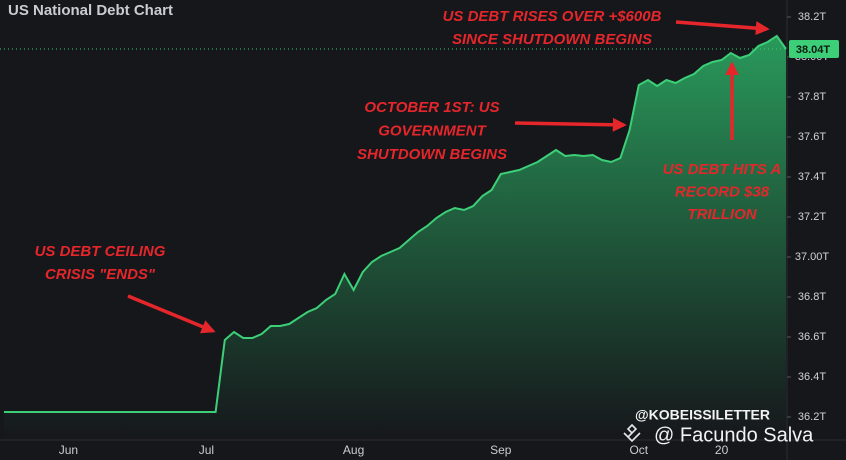 Image resolution: width=846 pixels, height=460 pixels. What do you see at coordinates (812, 337) in the screenshot?
I see `y-tick-label: 36.6T` at bounding box center [812, 337].